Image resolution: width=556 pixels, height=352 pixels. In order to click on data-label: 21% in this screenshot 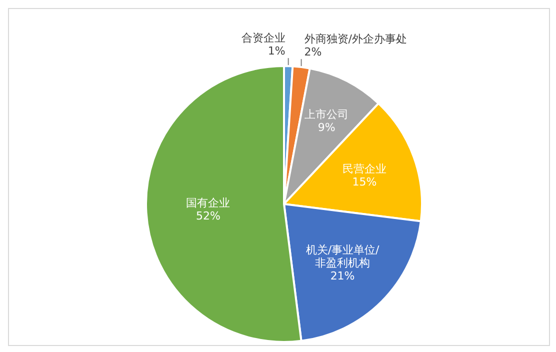, I will do `click(342, 275)`.